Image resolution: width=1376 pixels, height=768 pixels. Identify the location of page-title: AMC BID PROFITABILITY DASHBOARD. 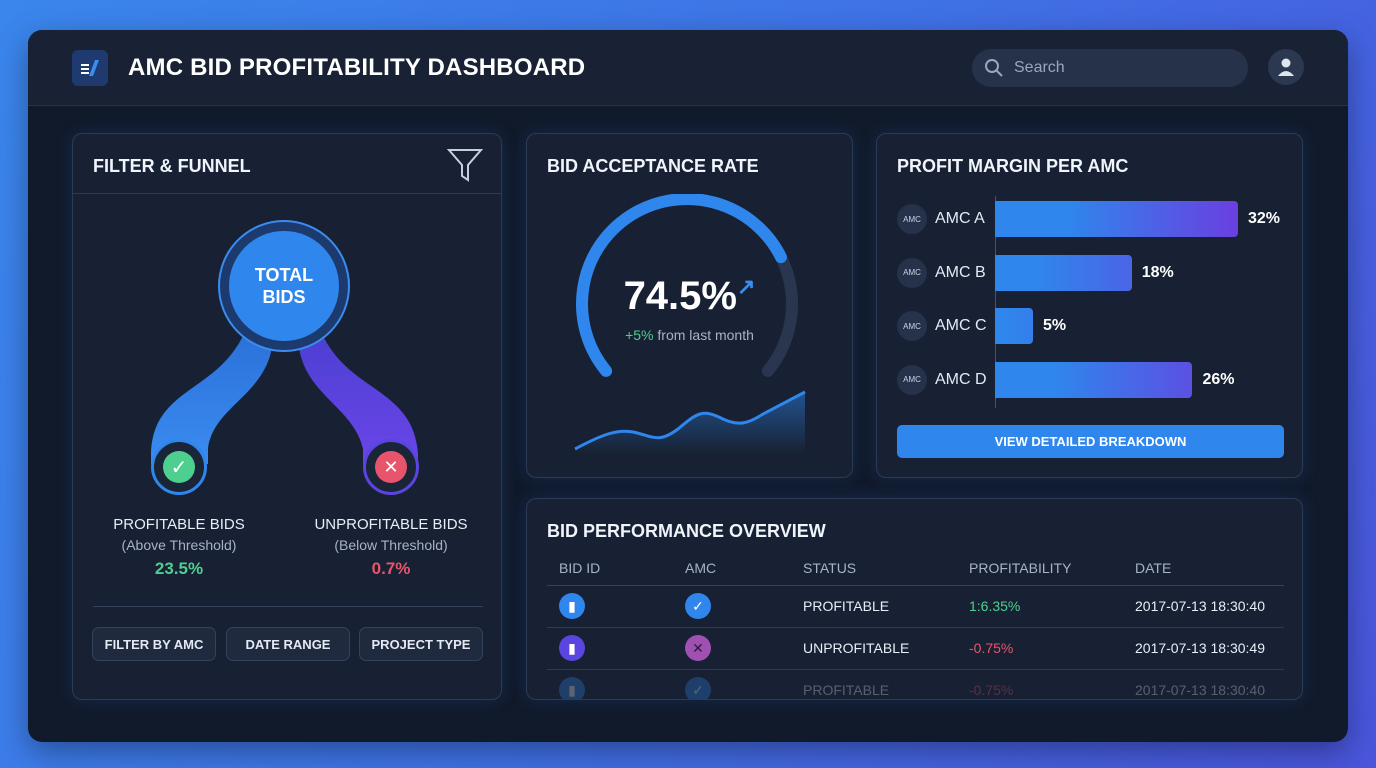
(357, 67).